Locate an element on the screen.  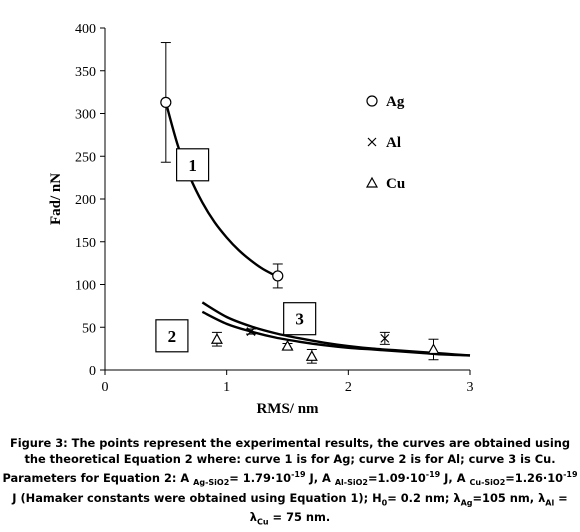
legend: Ag Al Cu is located at coordinates (385, 143).